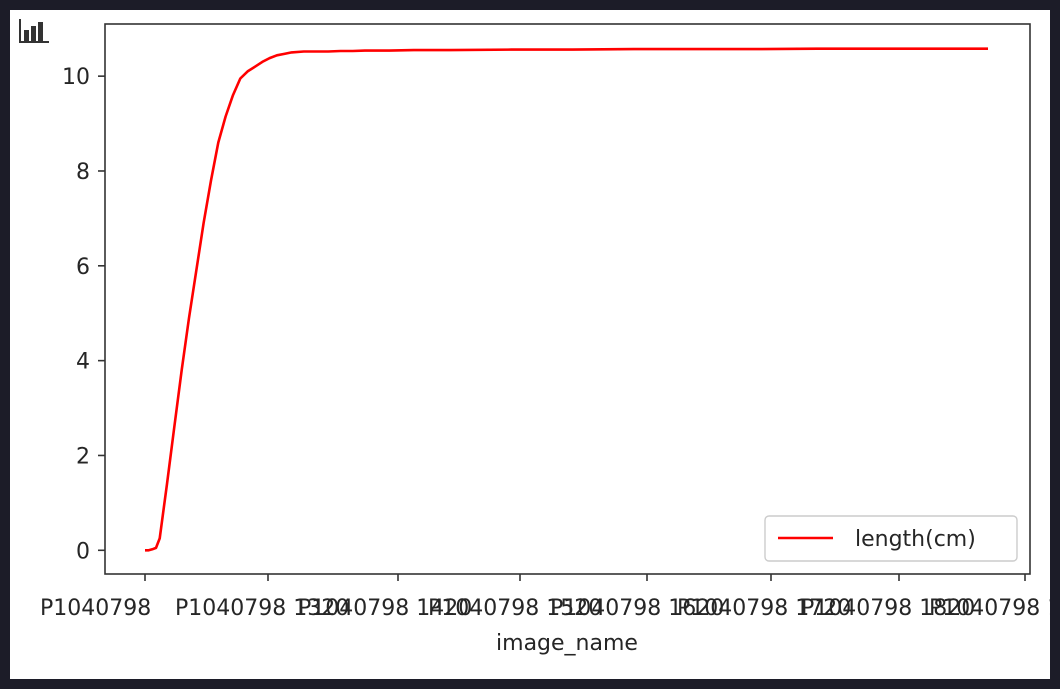  Describe the element at coordinates (385, 608) in the screenshot. I see `x-tick-label: P1040798 1420` at that location.